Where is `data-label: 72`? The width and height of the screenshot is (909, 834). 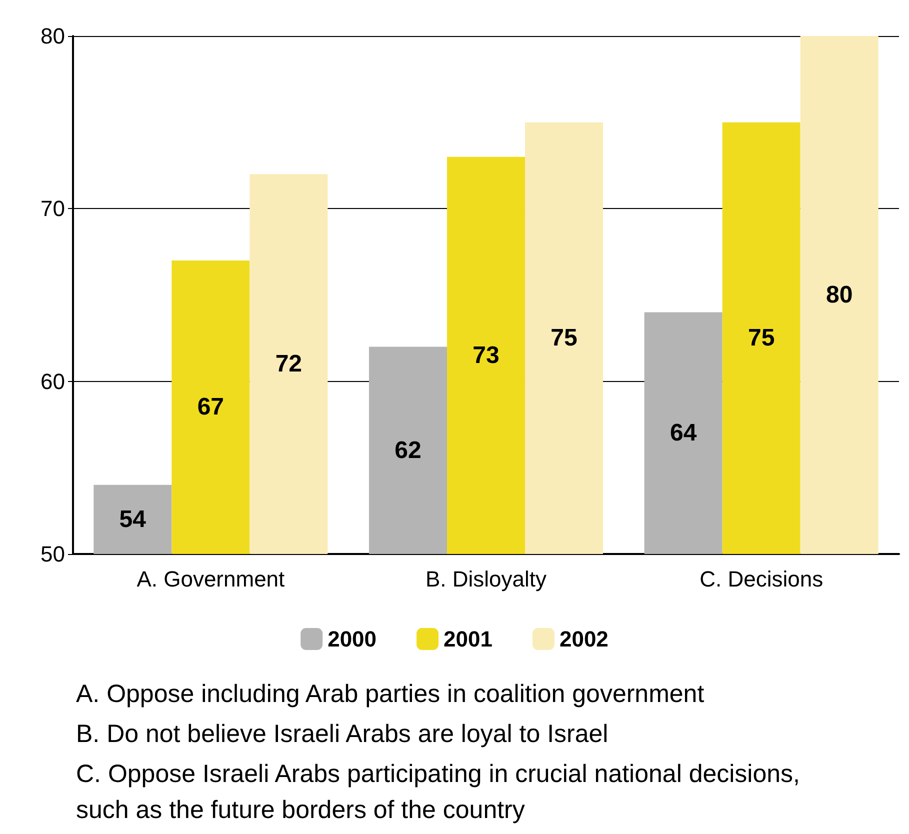 data-label: 72 is located at coordinates (288, 364).